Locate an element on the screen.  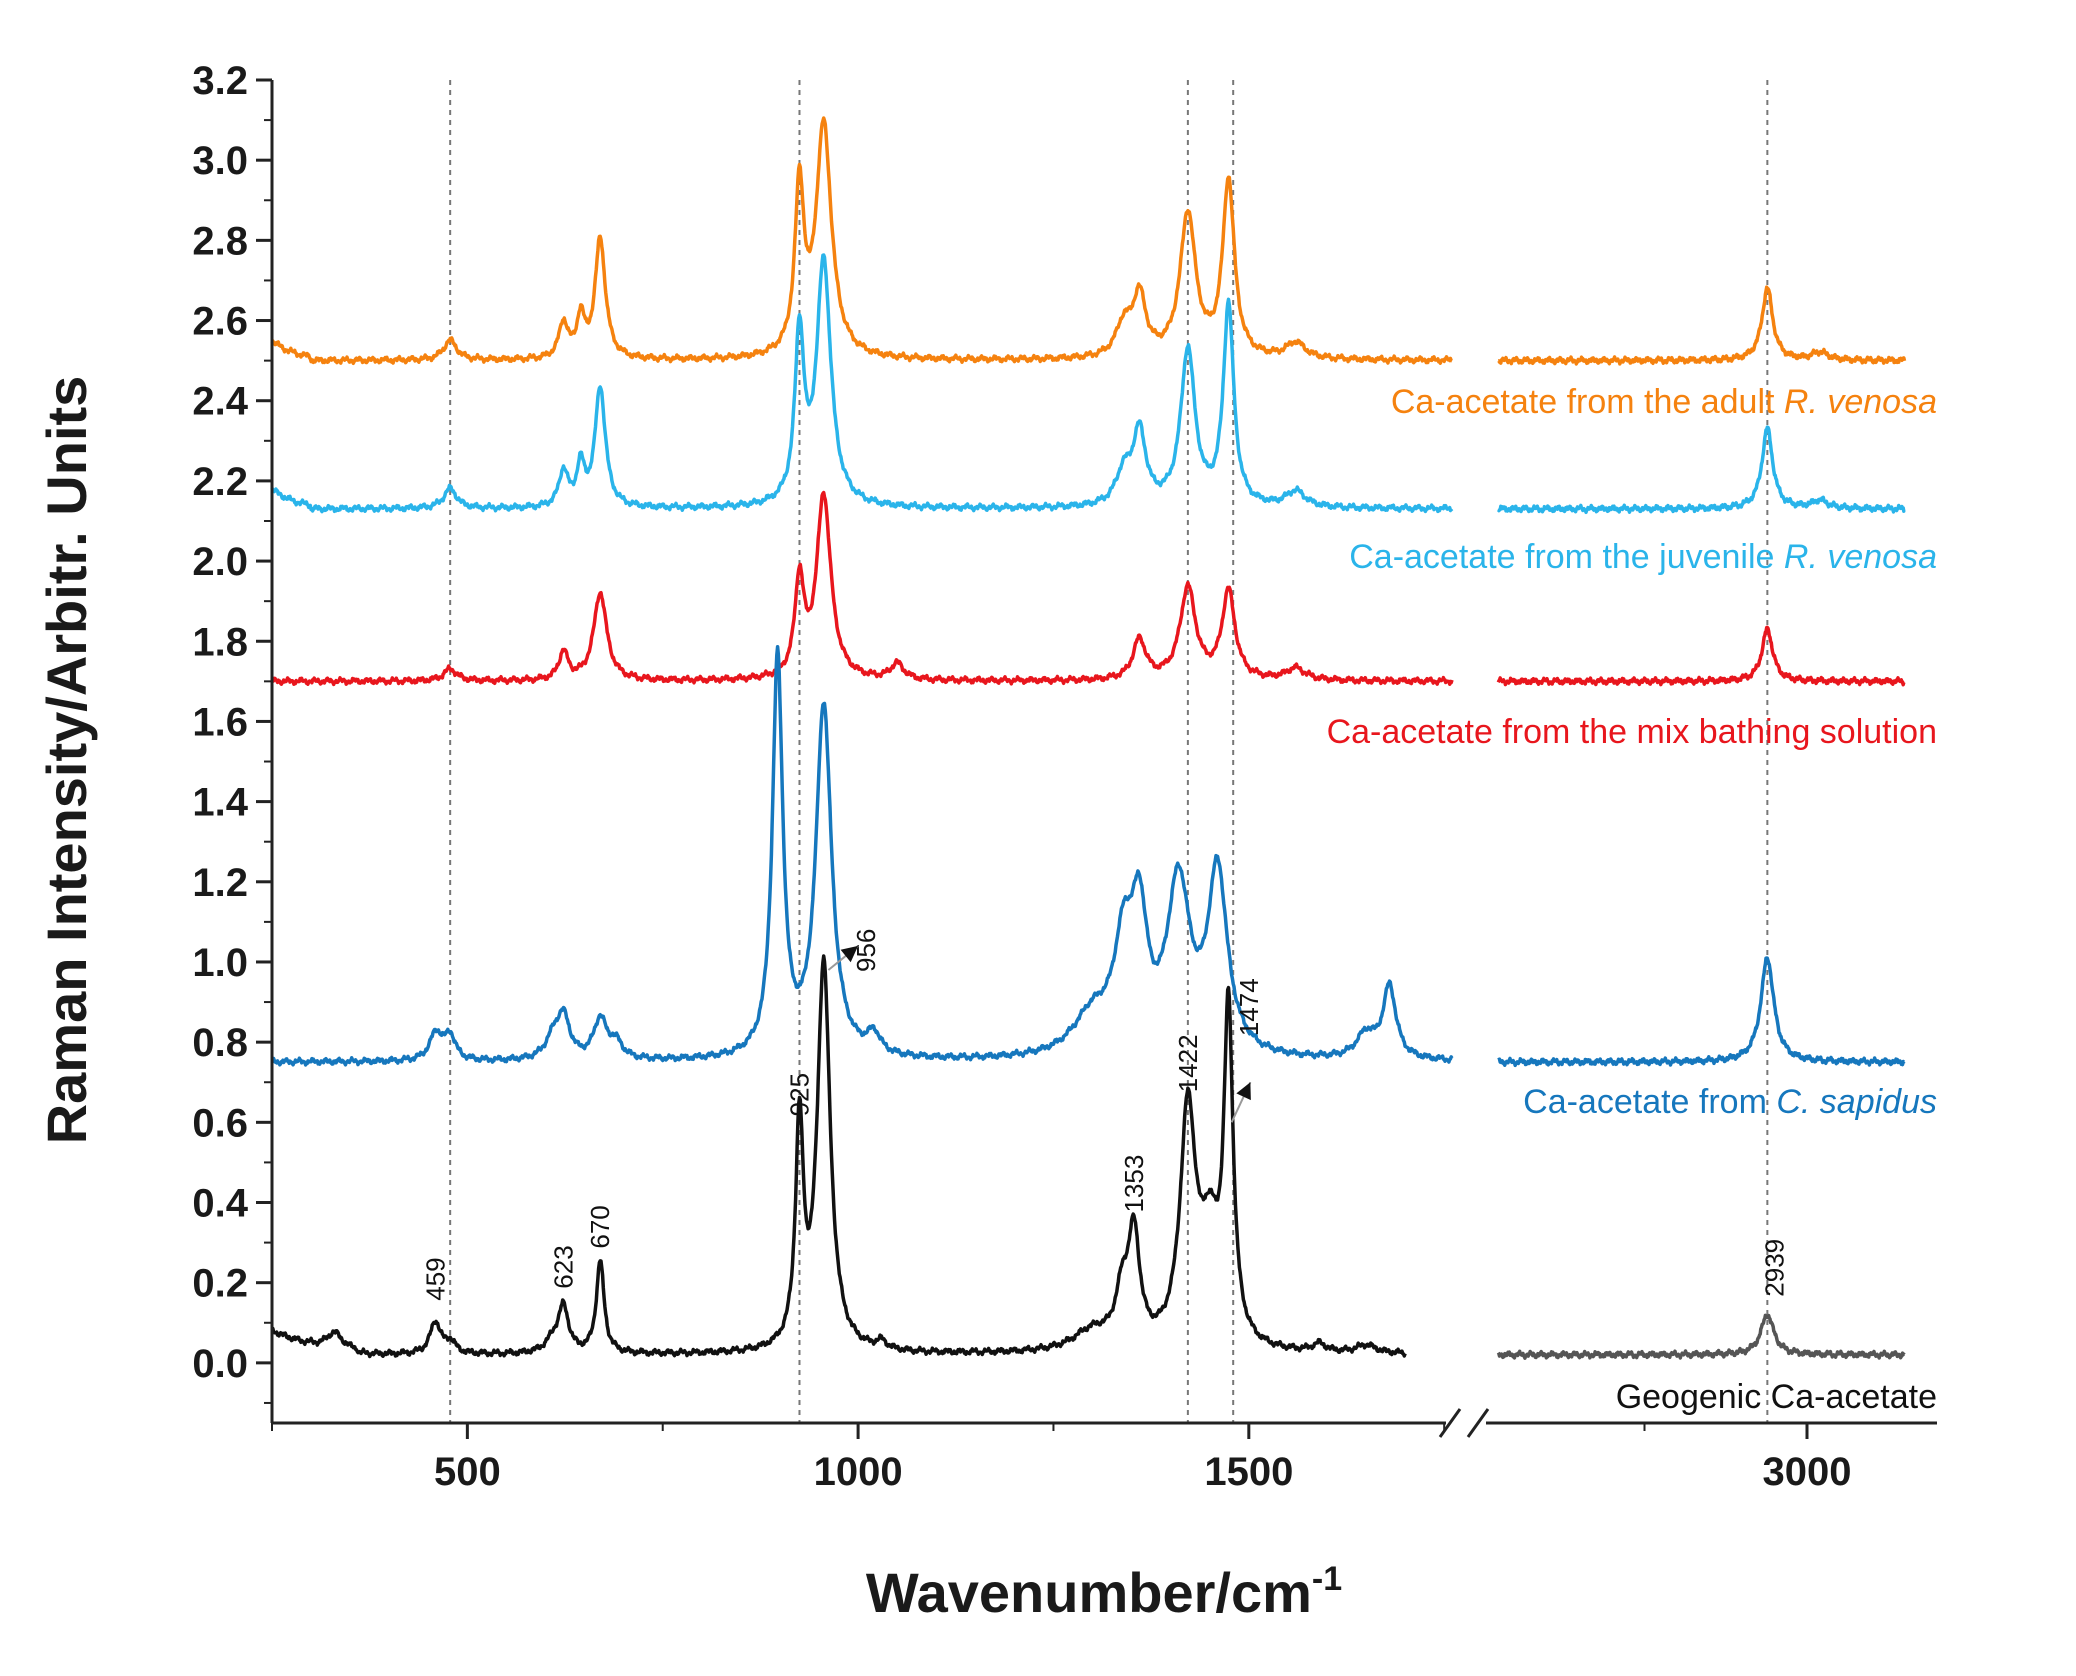
y-tick-label: 0.6 is located at coordinates (220, 1123).